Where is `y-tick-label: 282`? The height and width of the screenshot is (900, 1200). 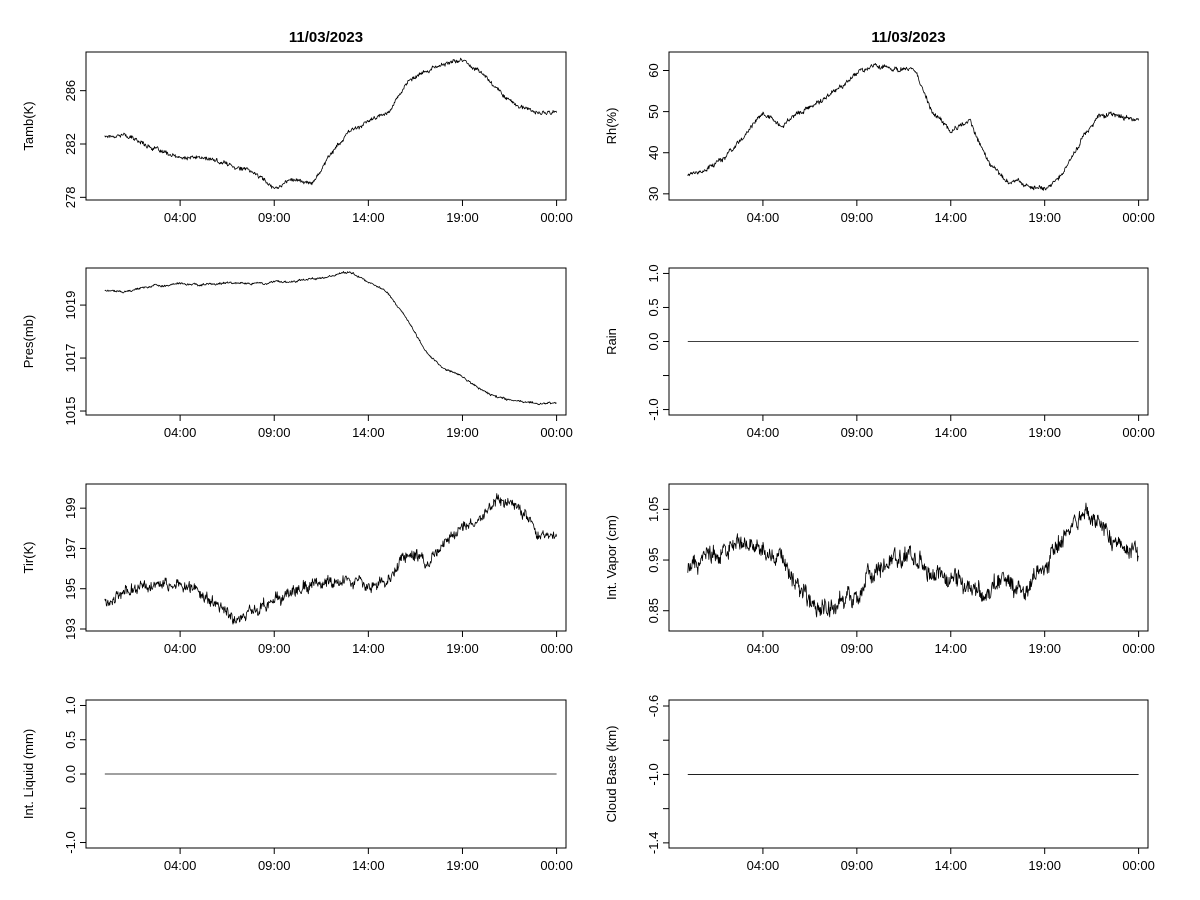
y-tick-label: 282 is located at coordinates (70, 144).